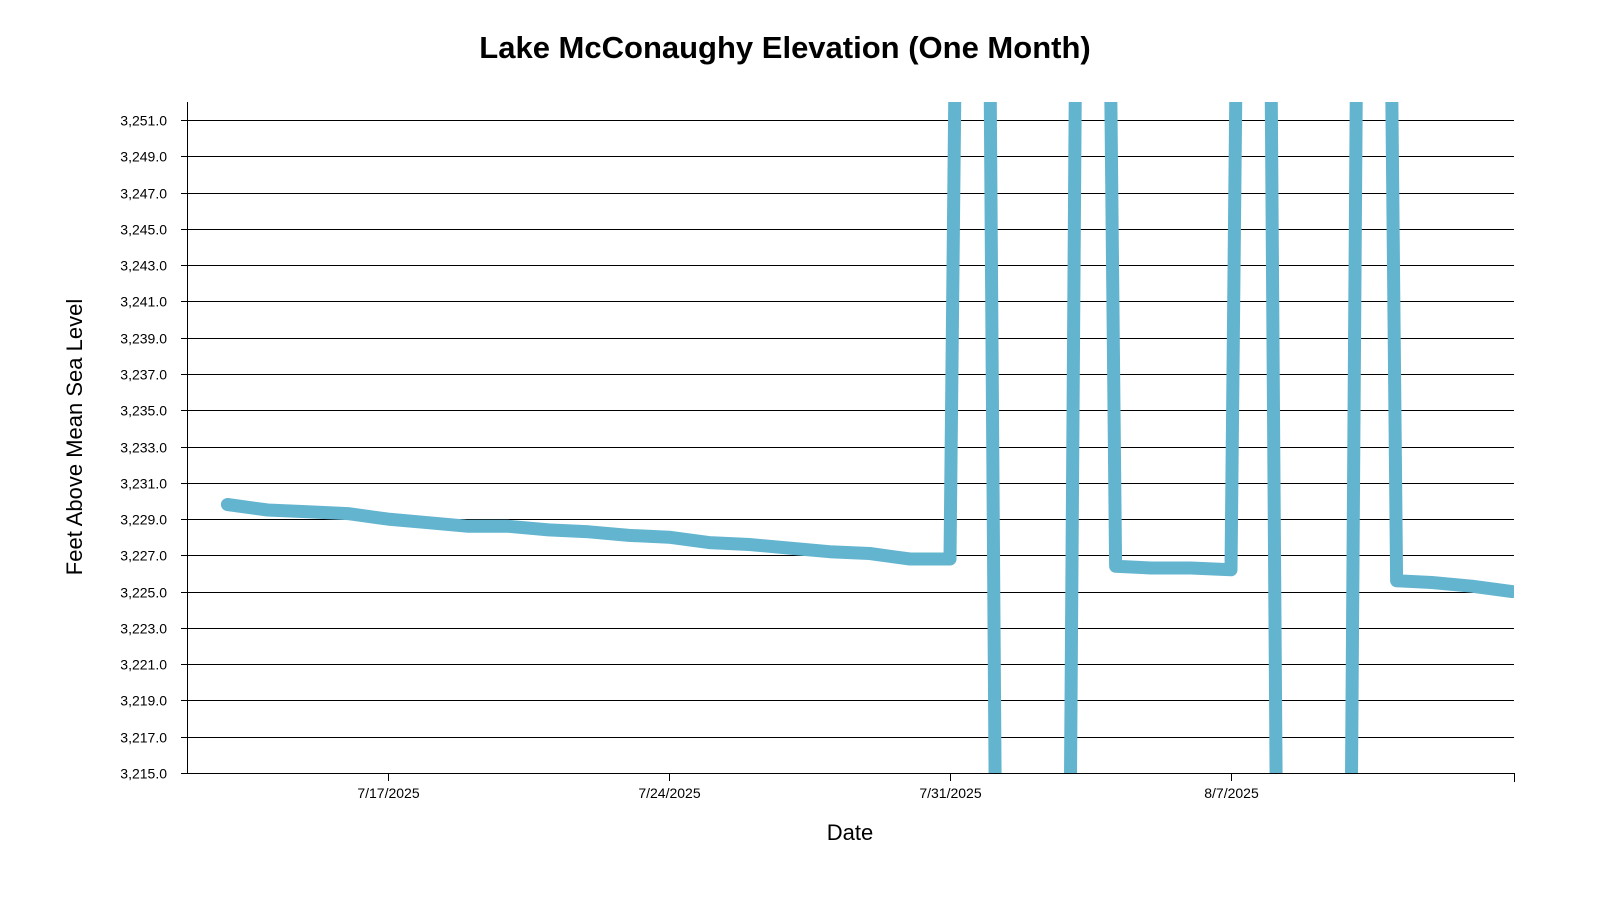 Image resolution: width=1600 pixels, height=900 pixels. I want to click on y-tick-label: 3,245.0, so click(143, 230).